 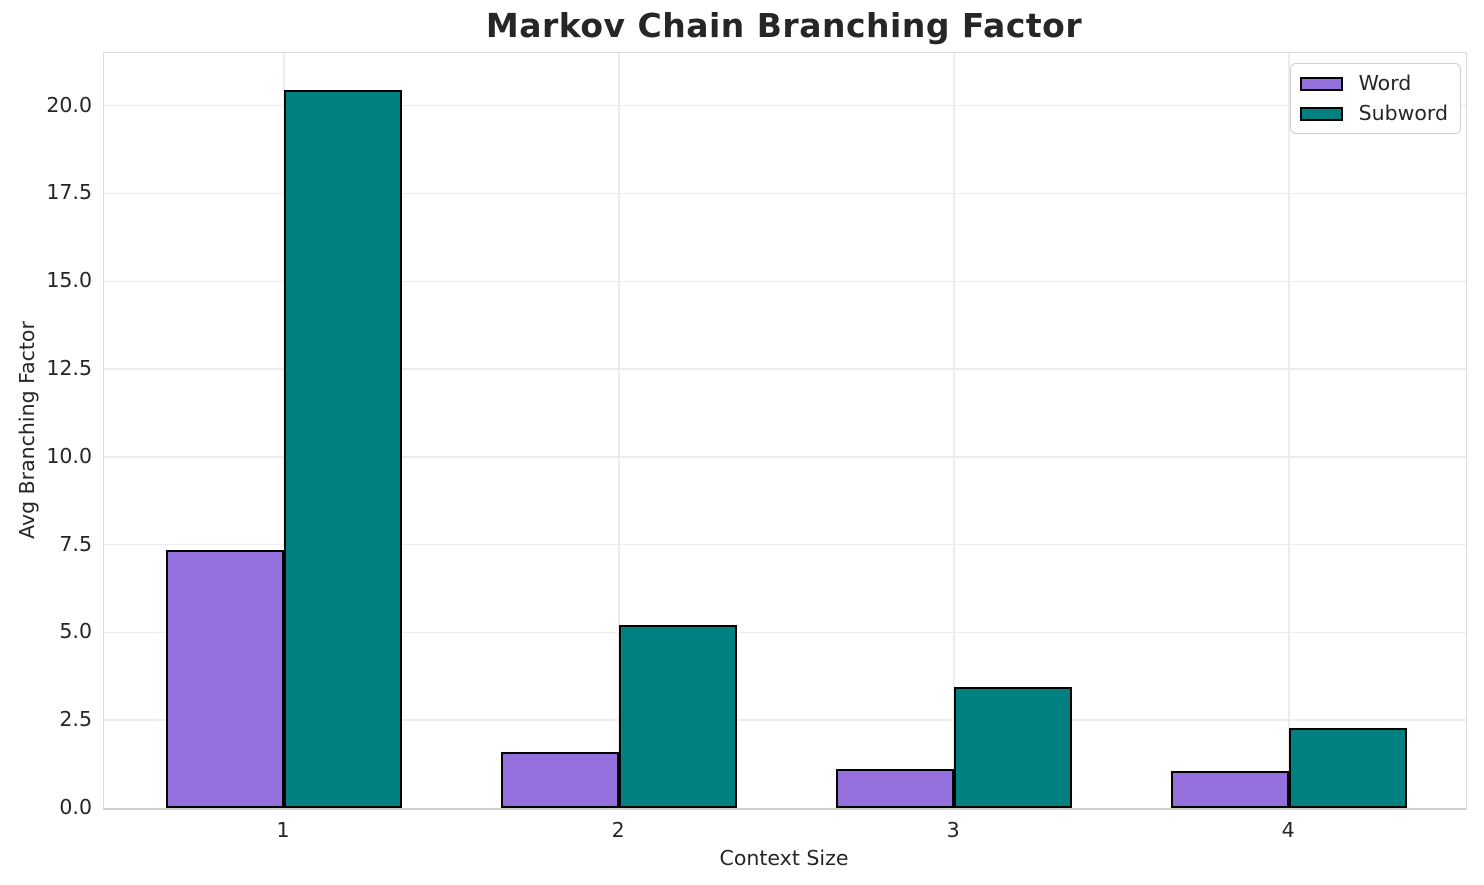 What do you see at coordinates (69, 104) in the screenshot?
I see `y-tick-label: 20.0` at bounding box center [69, 104].